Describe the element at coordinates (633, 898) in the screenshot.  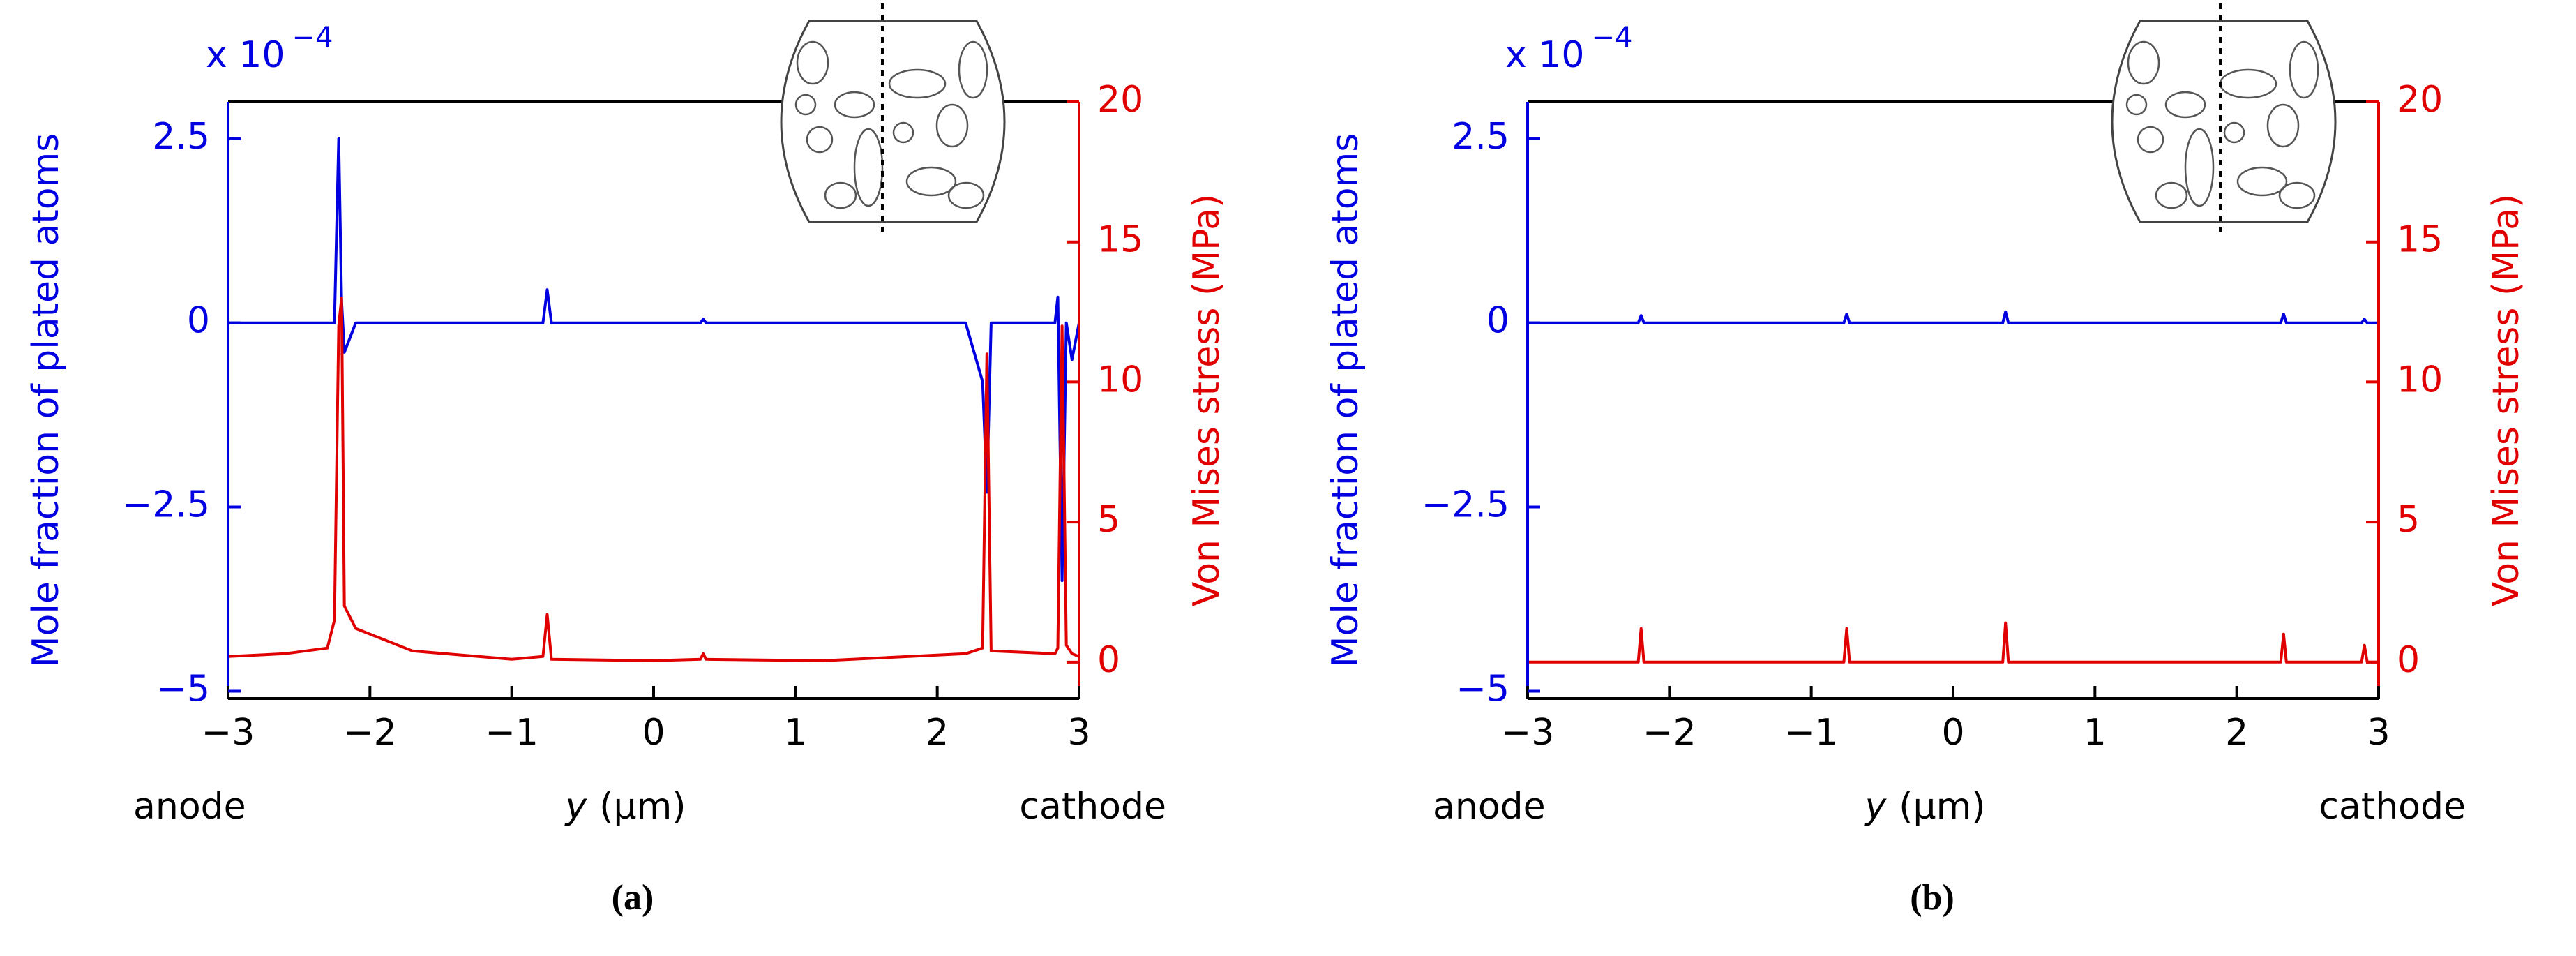
I see `panel-label: (a)` at that location.